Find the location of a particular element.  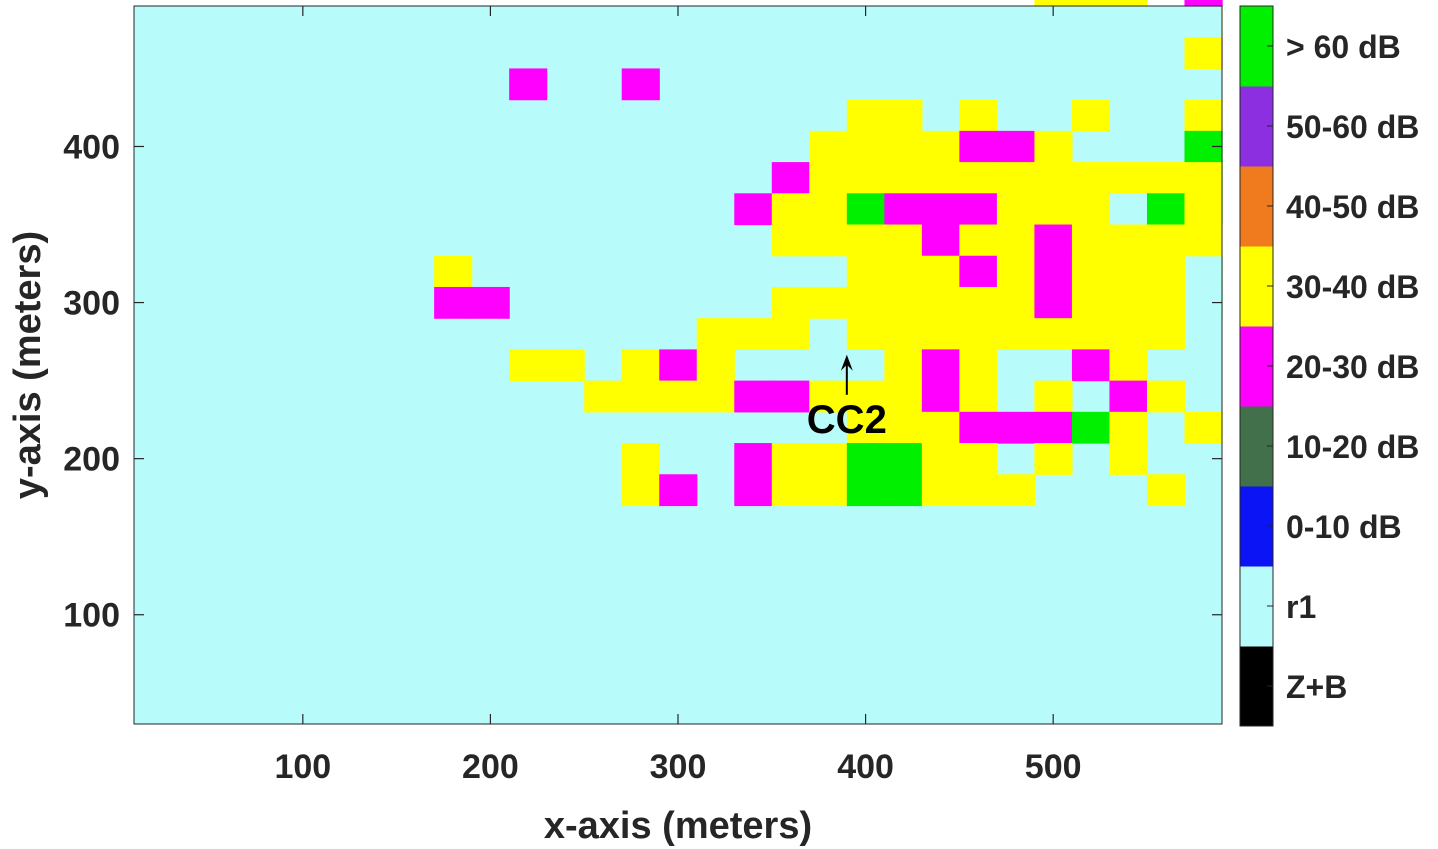

colorbar-label: 30-40 dB is located at coordinates (1352, 287).